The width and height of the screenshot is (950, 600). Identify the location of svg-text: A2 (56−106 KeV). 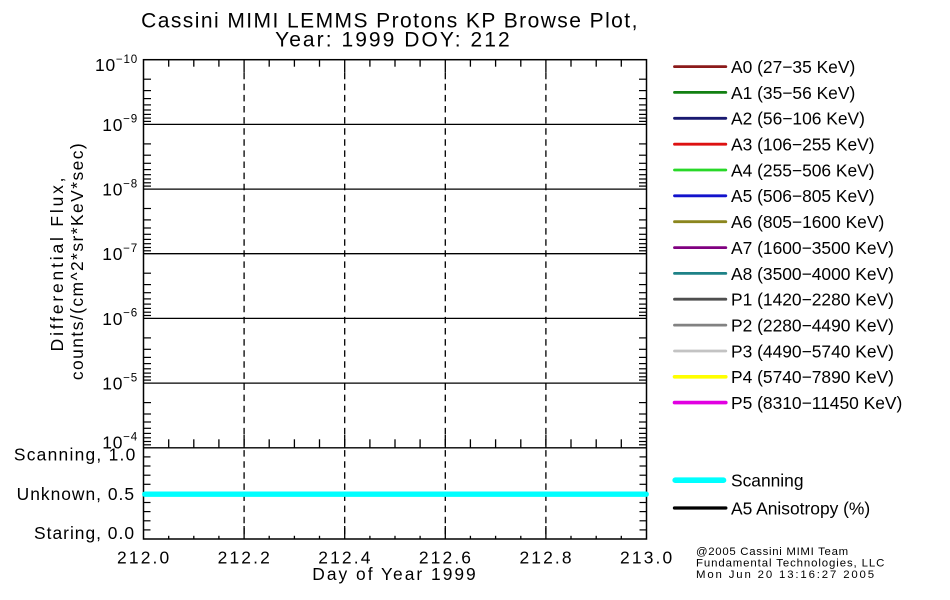
(798, 119).